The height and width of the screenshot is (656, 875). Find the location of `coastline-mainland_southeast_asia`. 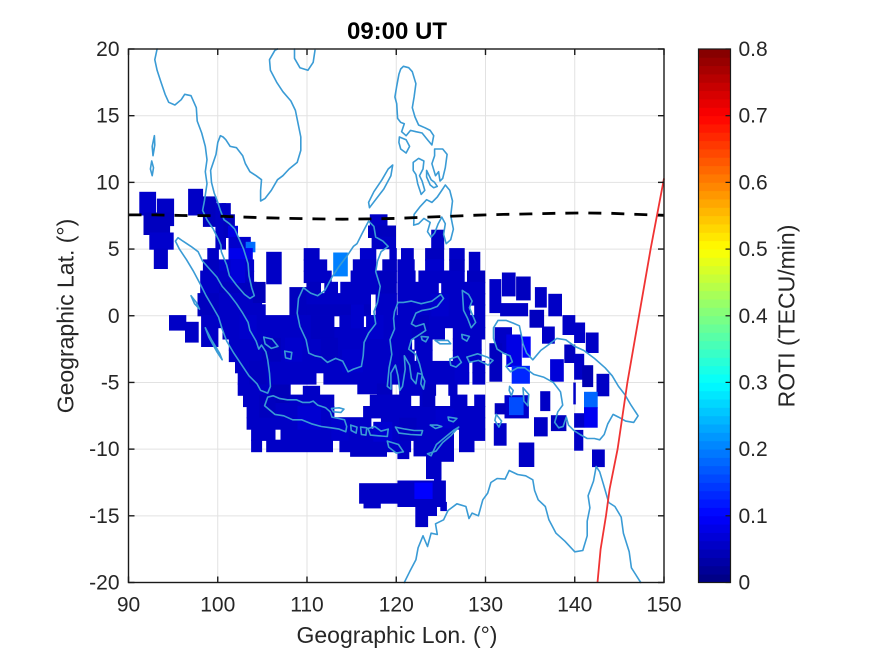

coastline-mainland_southeast_asia is located at coordinates (228, 174).